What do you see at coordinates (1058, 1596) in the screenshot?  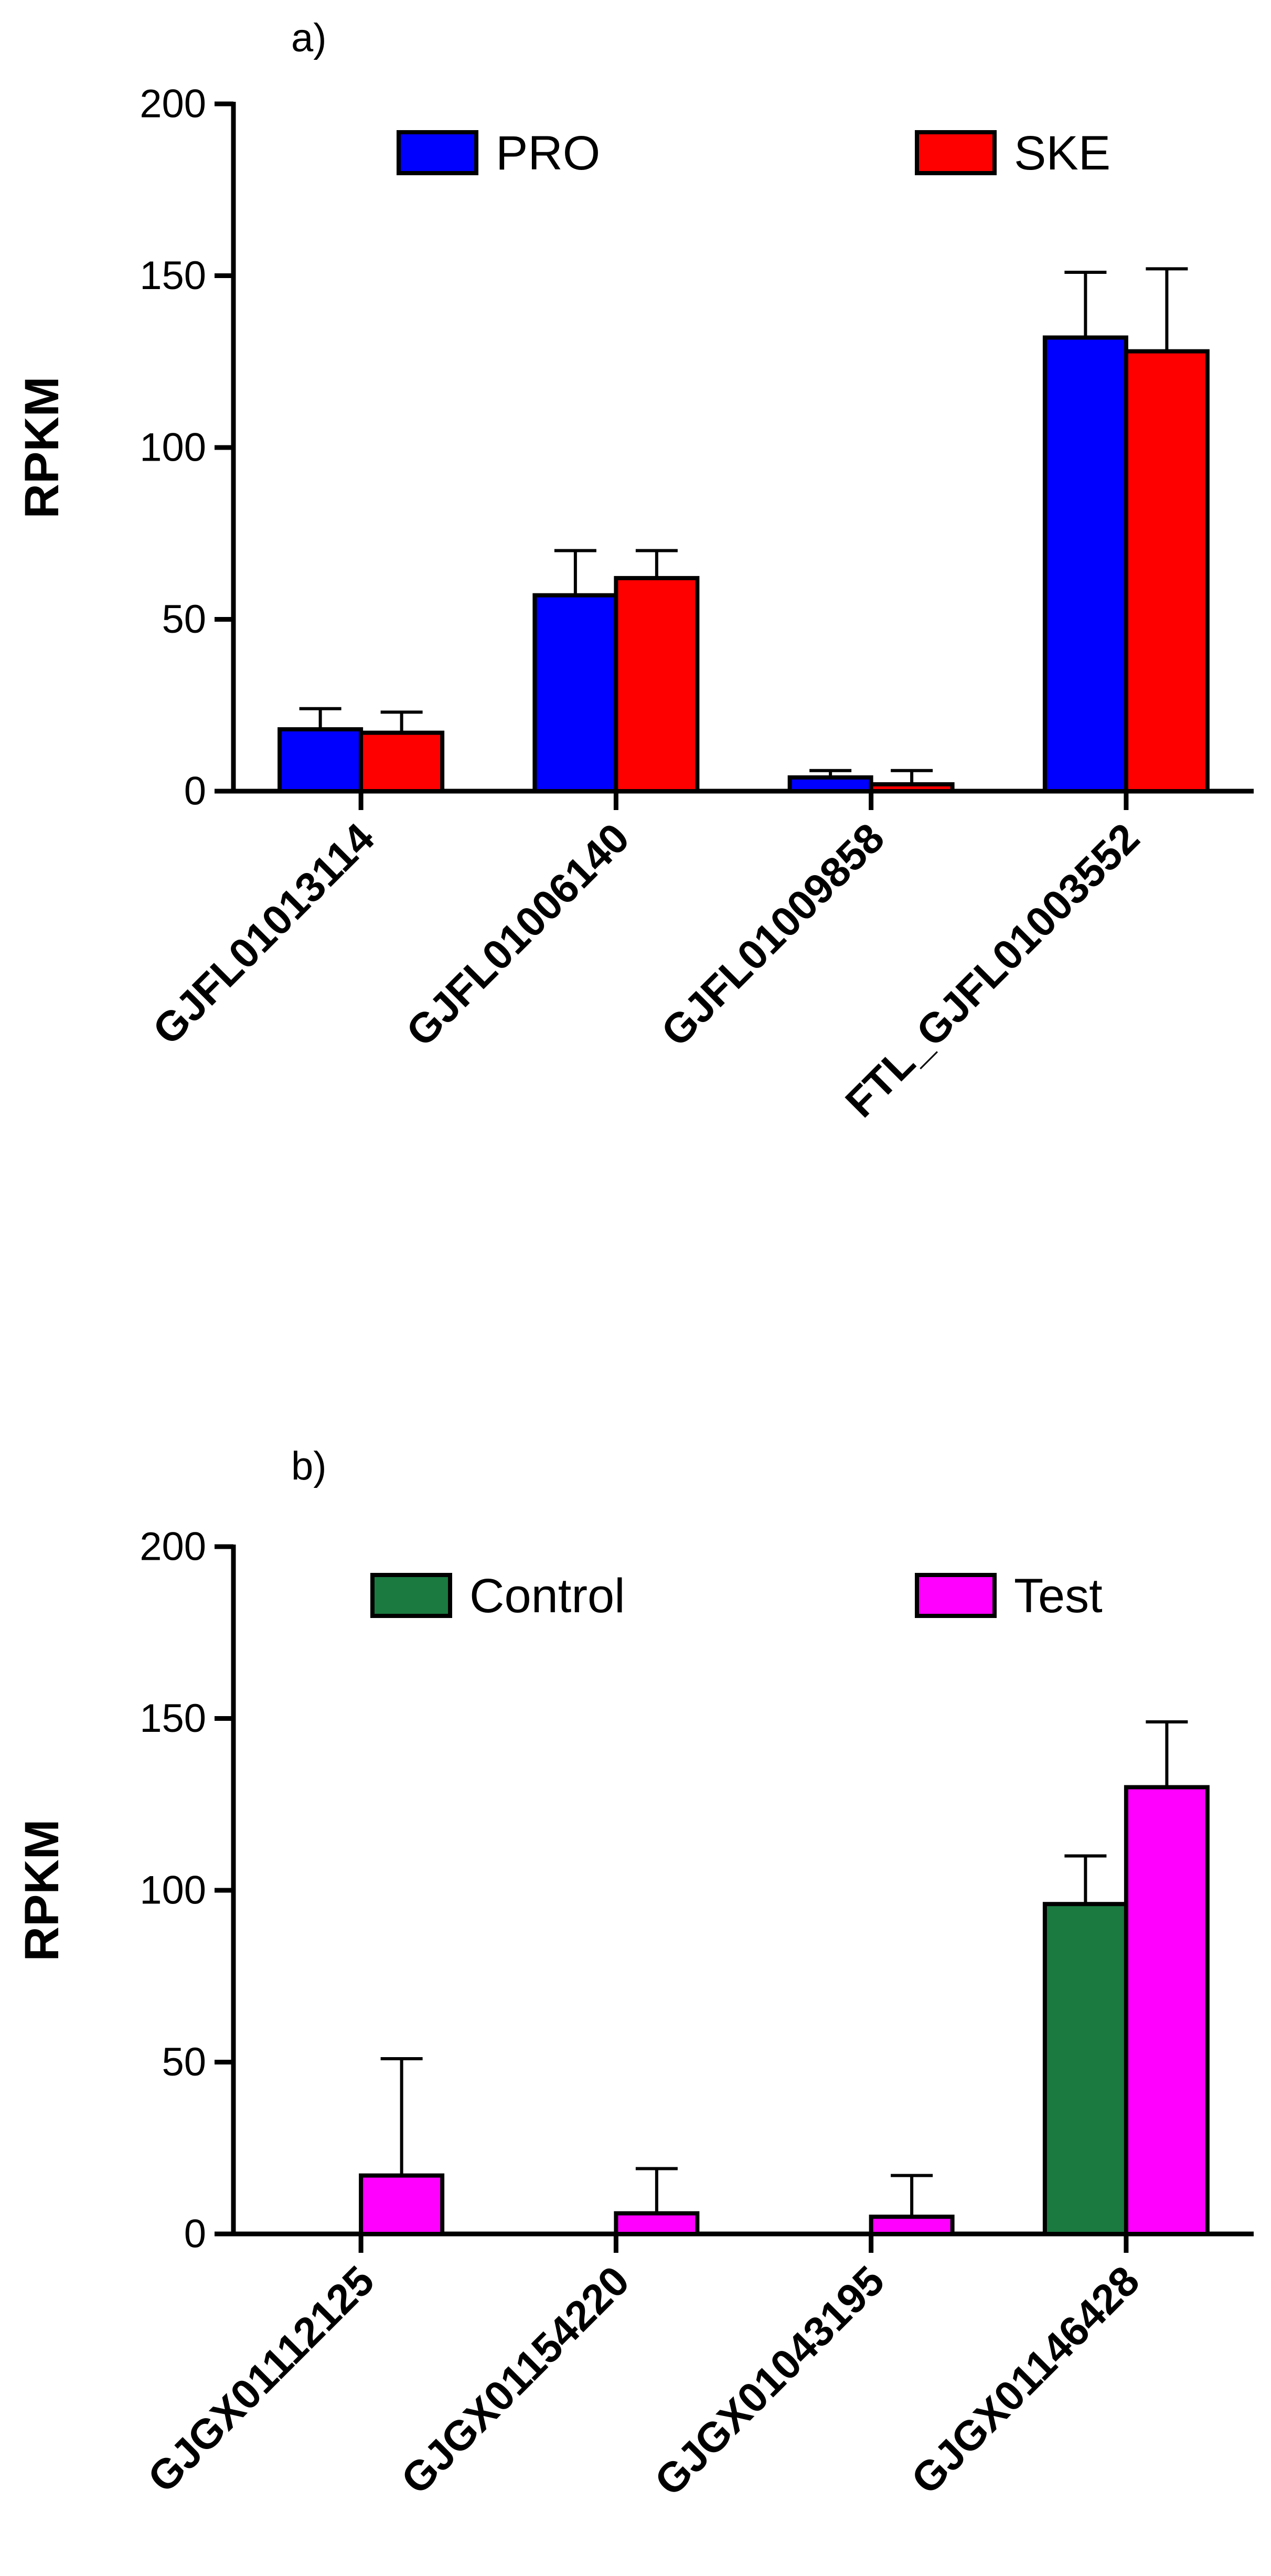 I see `legend-label-test: Test` at bounding box center [1058, 1596].